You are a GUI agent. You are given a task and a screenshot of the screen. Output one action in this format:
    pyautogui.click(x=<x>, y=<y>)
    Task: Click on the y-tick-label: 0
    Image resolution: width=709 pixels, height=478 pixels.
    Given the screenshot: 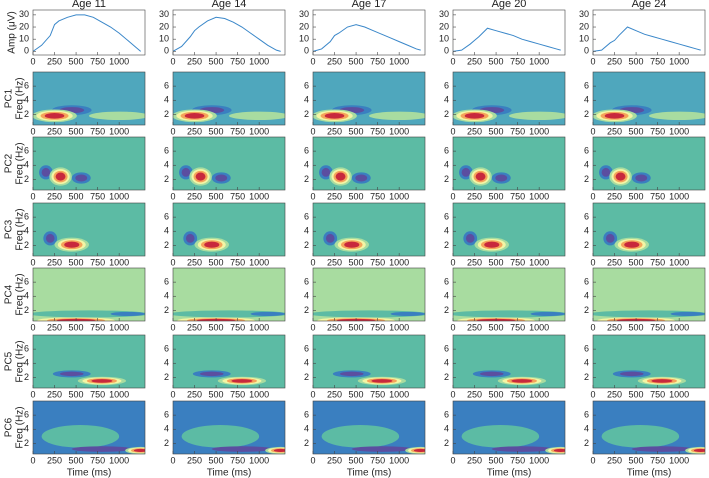 What is the action you would take?
    pyautogui.click(x=166, y=51)
    